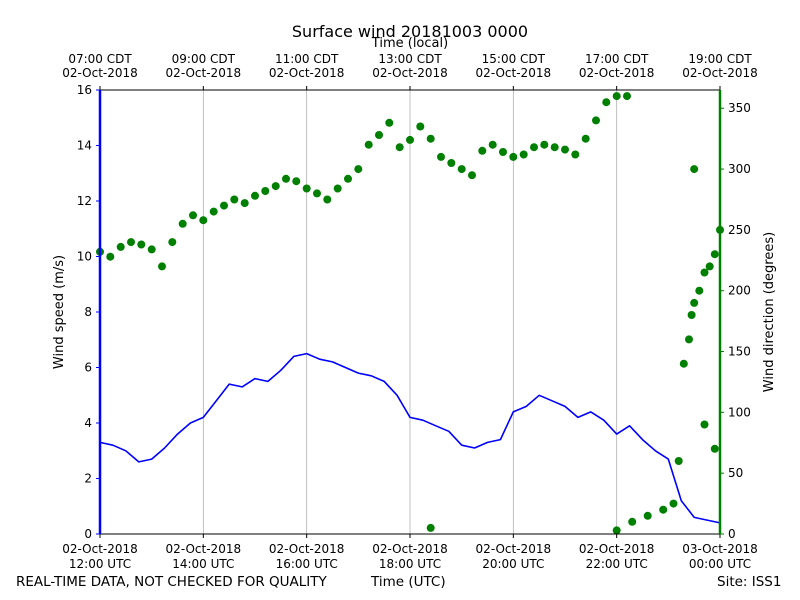 The width and height of the screenshot is (800, 600). Describe the element at coordinates (739, 108) in the screenshot. I see `right-tick-label: 350` at that location.